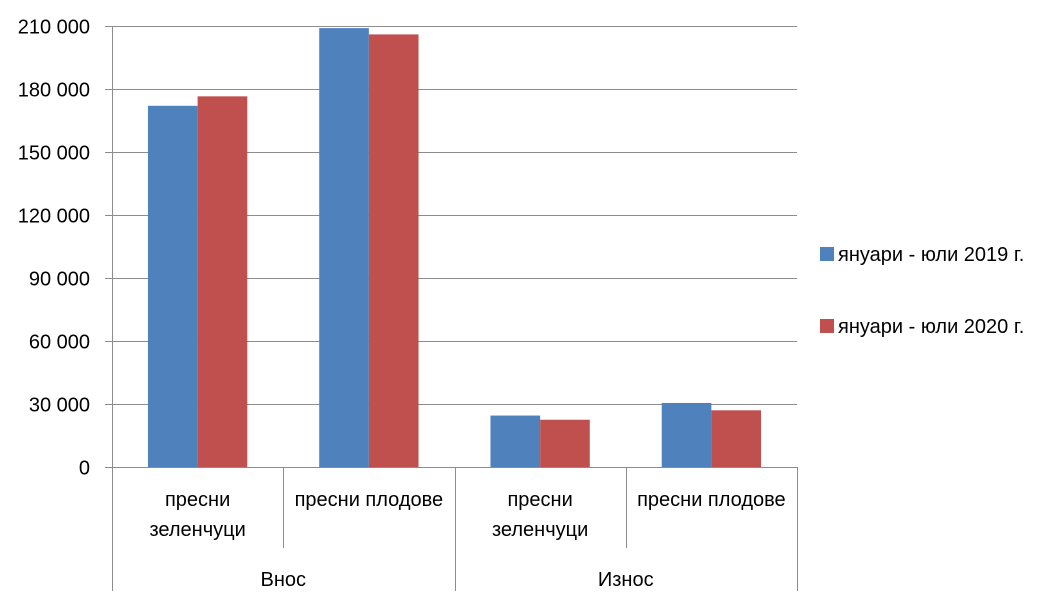  I want to click on y-tick-label: 210 000, so click(54, 28).